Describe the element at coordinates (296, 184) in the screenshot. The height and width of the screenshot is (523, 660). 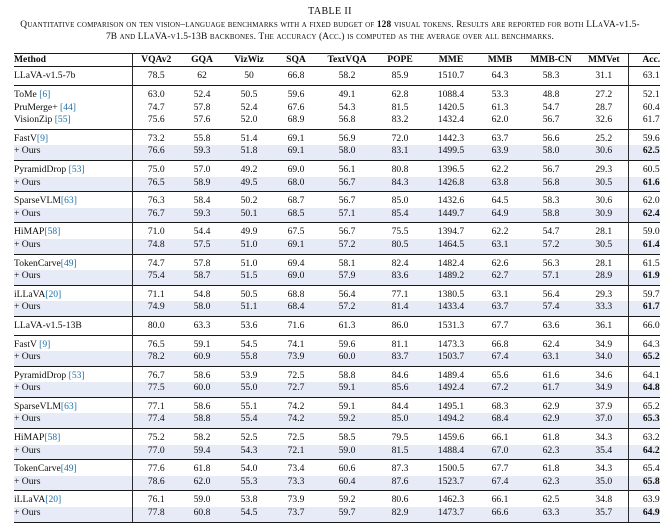
I see `cell-sqa: 68.0` at that location.